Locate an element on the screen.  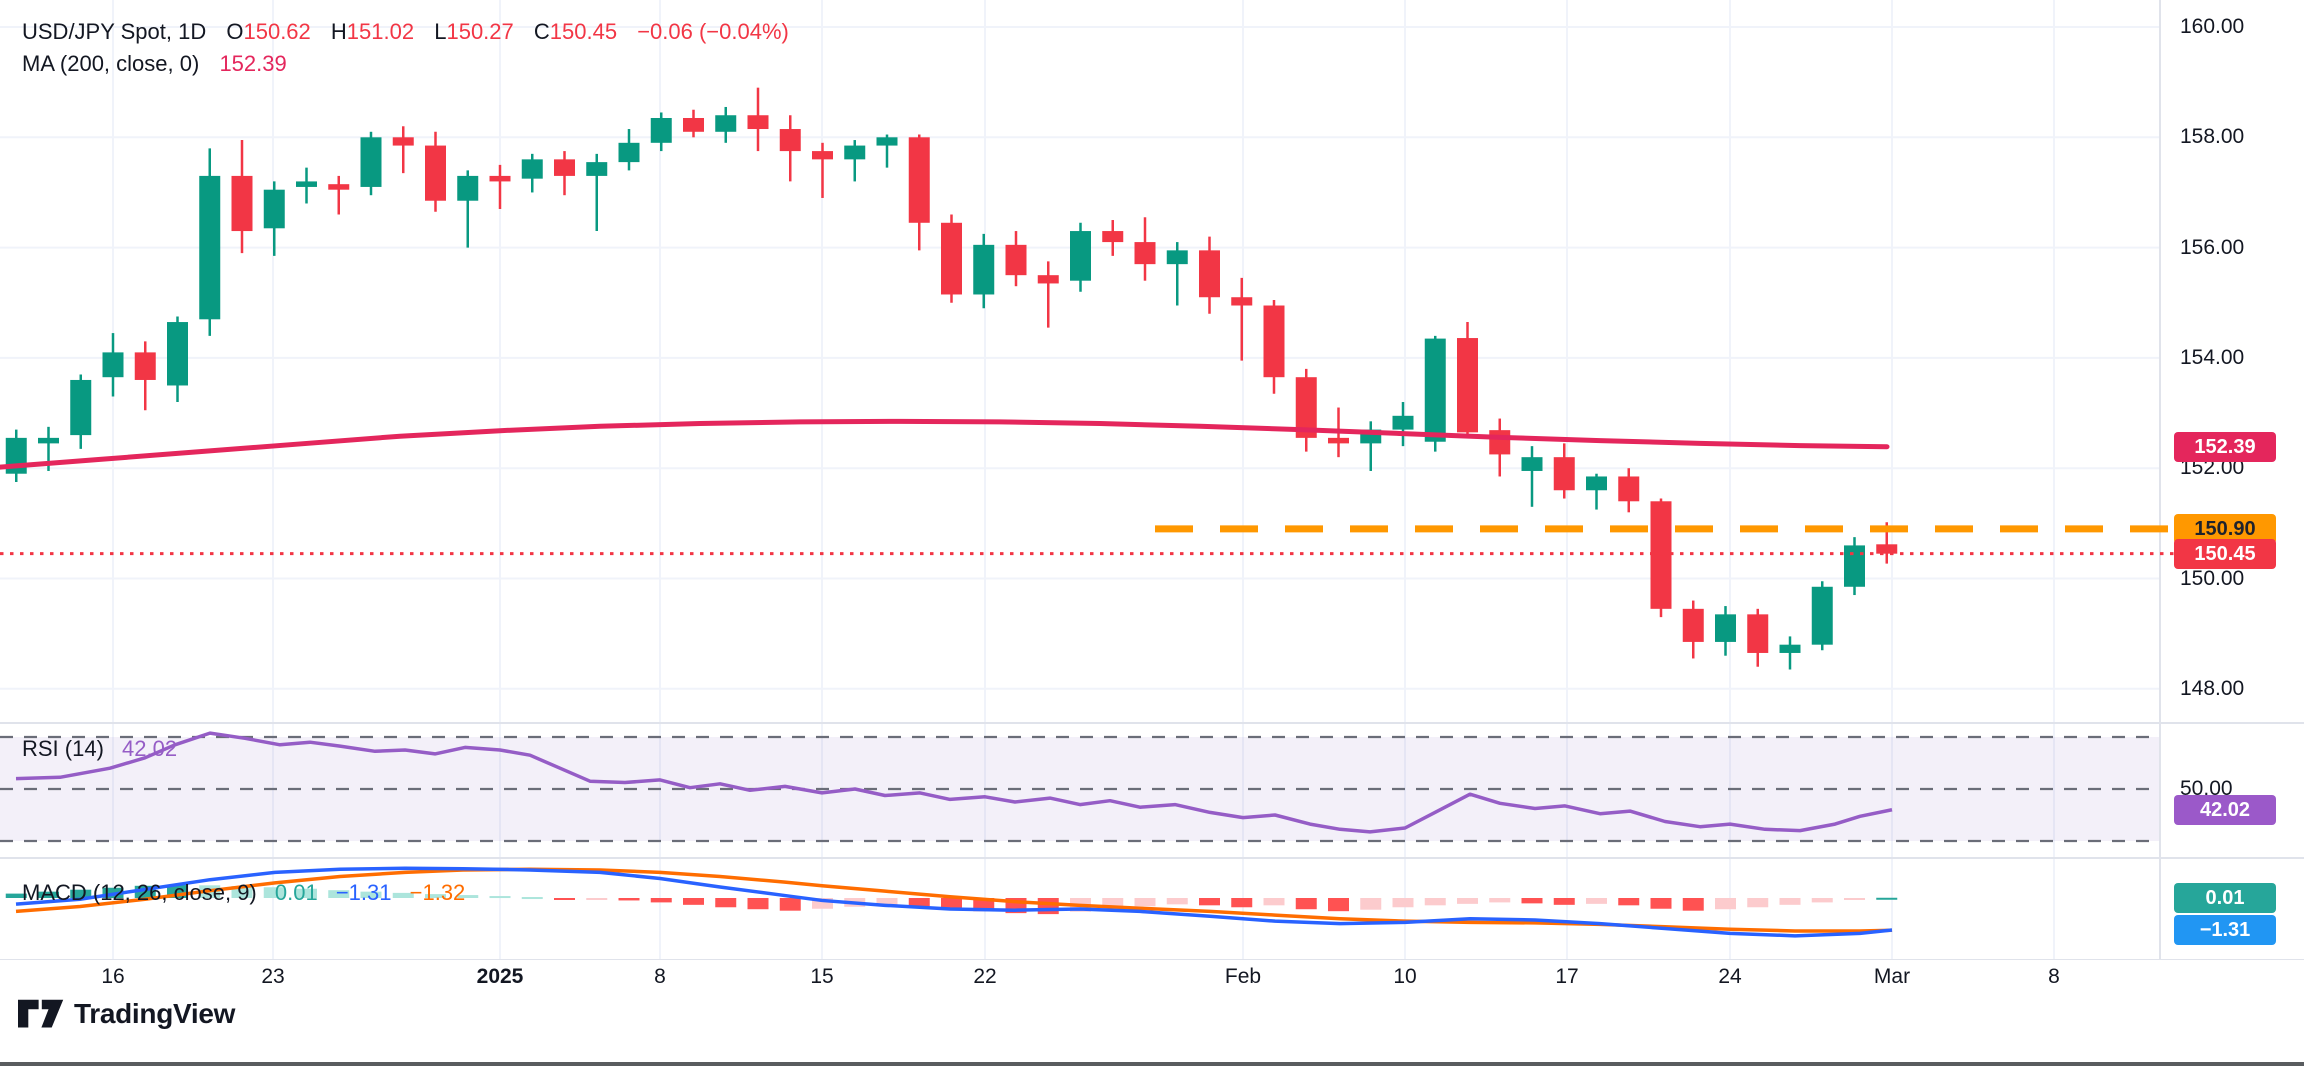
high-value: H151.02 is located at coordinates (372, 31).